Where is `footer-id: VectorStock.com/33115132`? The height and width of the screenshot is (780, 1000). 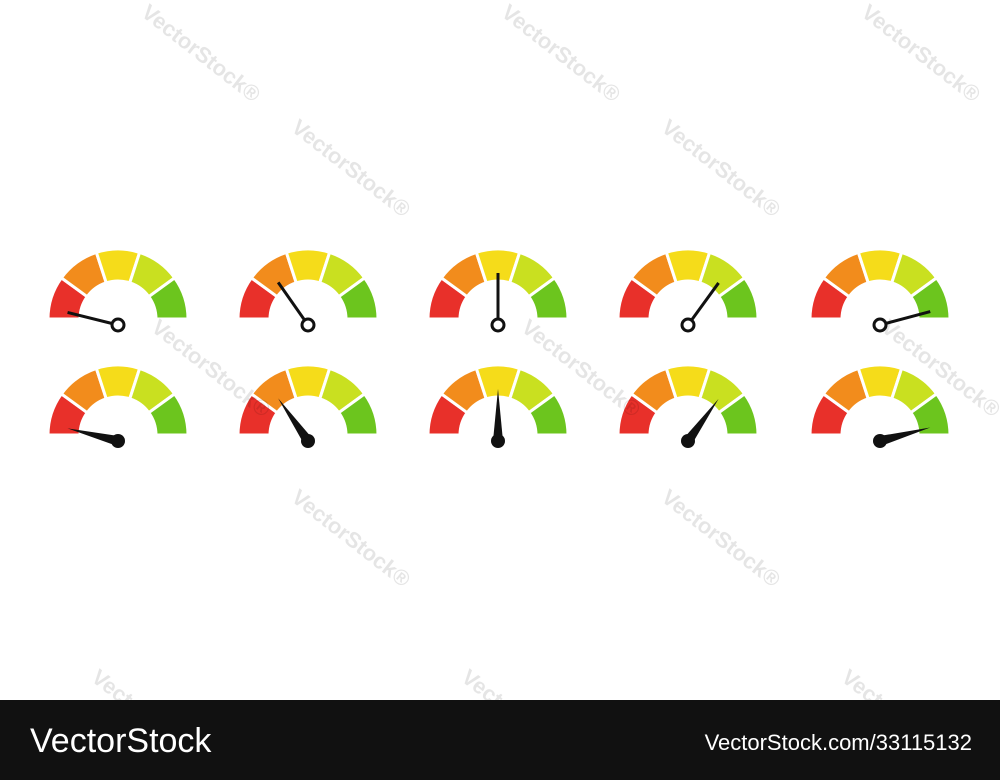 footer-id: VectorStock.com/33115132 is located at coordinates (838, 742).